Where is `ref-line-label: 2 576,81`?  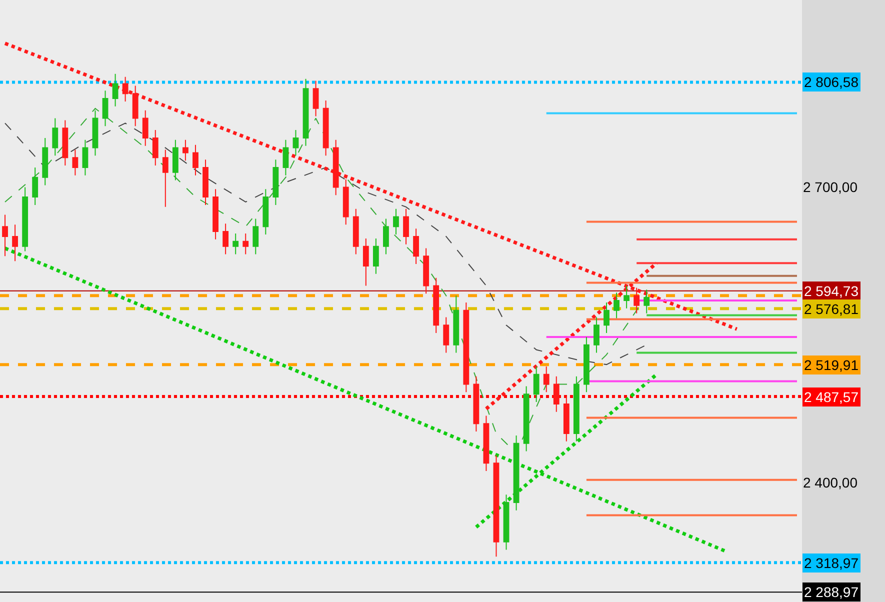
ref-line-label: 2 576,81 is located at coordinates (831, 309).